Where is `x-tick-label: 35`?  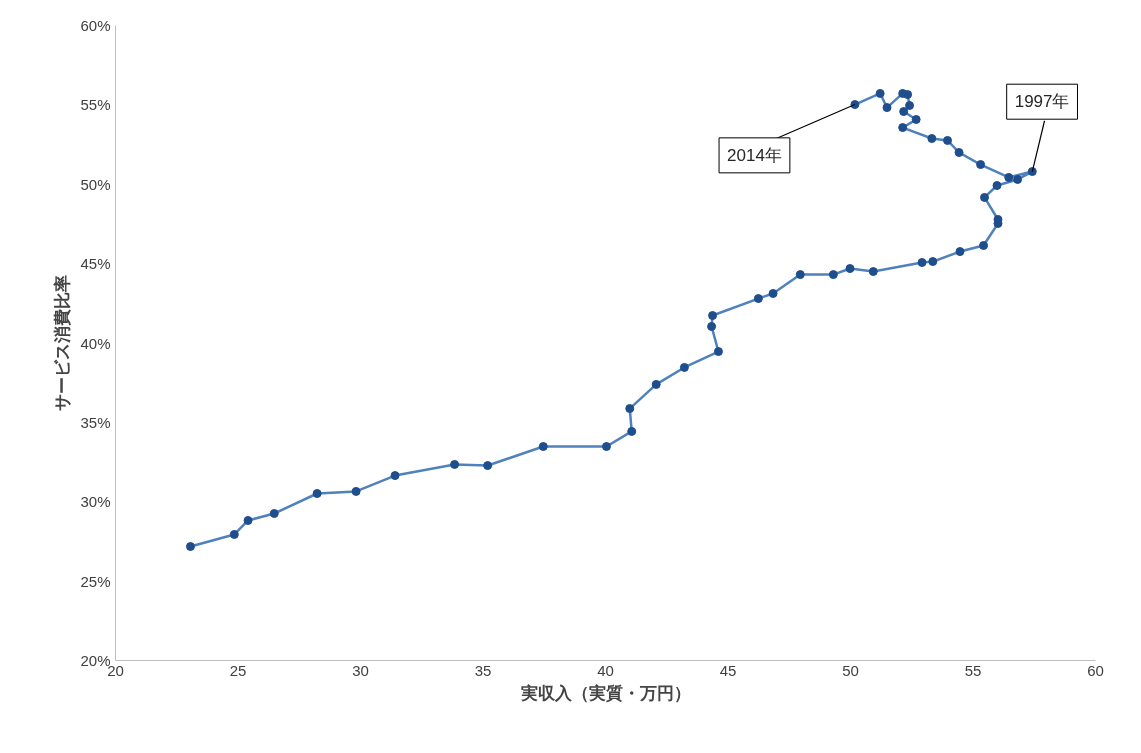 x-tick-label: 35 is located at coordinates (483, 670).